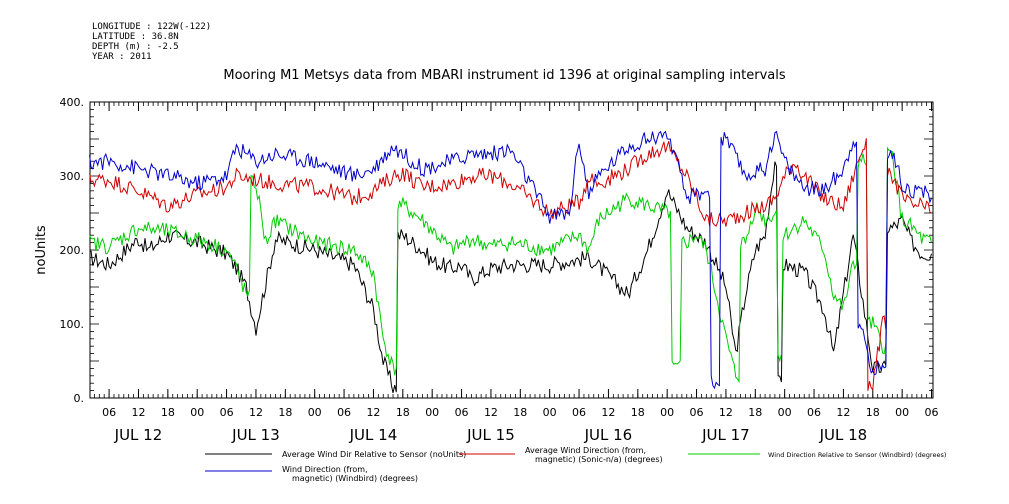 The height and width of the screenshot is (504, 1009). I want to click on legend-sonic-wind-dir-label: Average Wind Direction (from,, so click(585, 450).